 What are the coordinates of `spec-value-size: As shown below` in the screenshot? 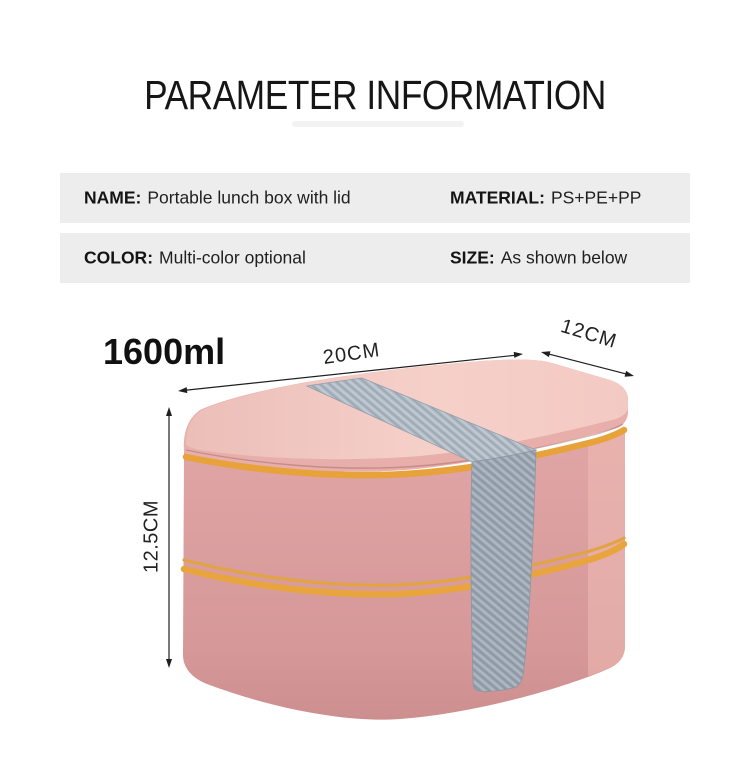 It's located at (564, 257).